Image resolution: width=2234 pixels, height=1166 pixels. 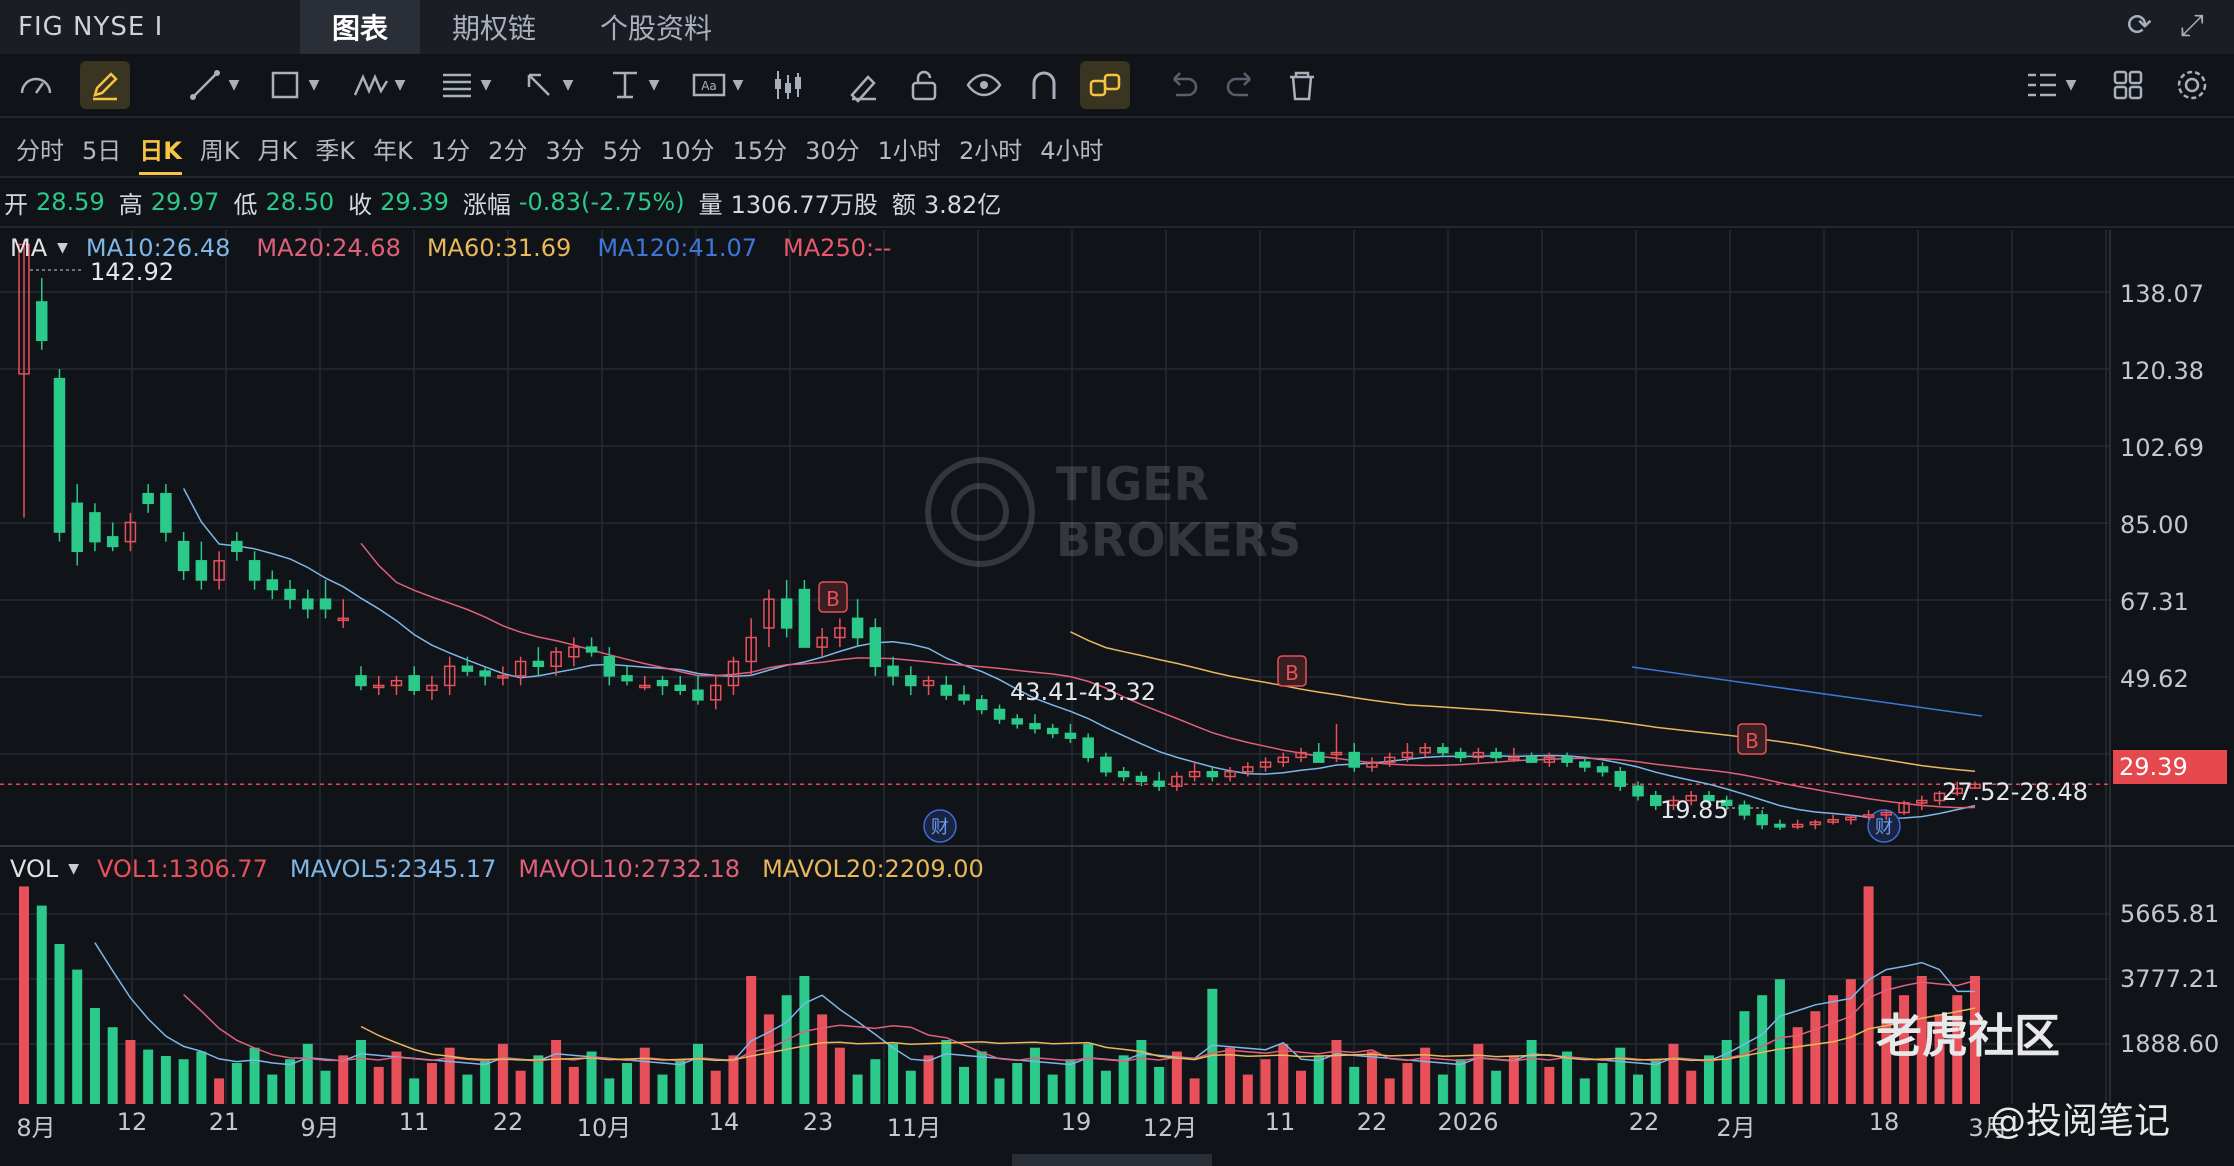 I want to click on vol-legend-title: VOL, so click(x=34, y=869).